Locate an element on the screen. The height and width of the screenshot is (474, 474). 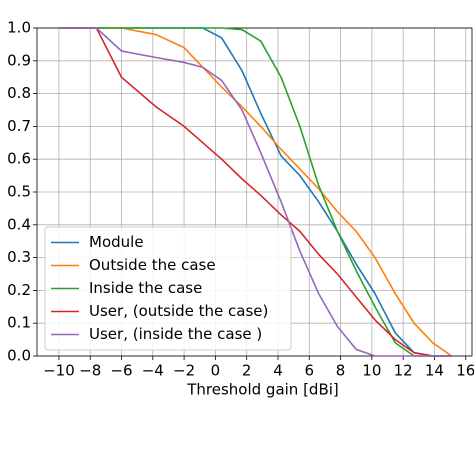
legend-box is located at coordinates (168, 288).